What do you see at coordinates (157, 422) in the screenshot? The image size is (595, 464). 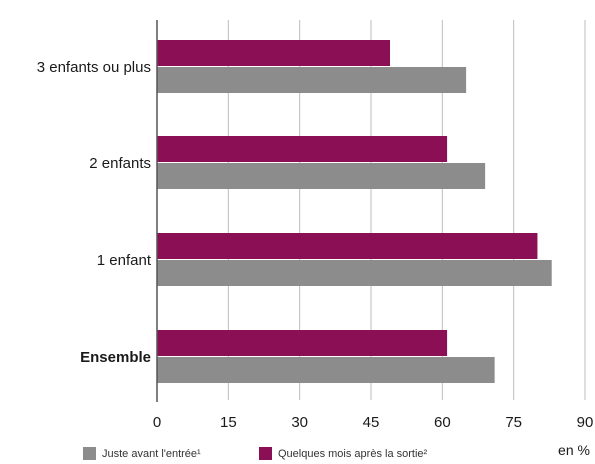 I see `x-tick-label: 0` at bounding box center [157, 422].